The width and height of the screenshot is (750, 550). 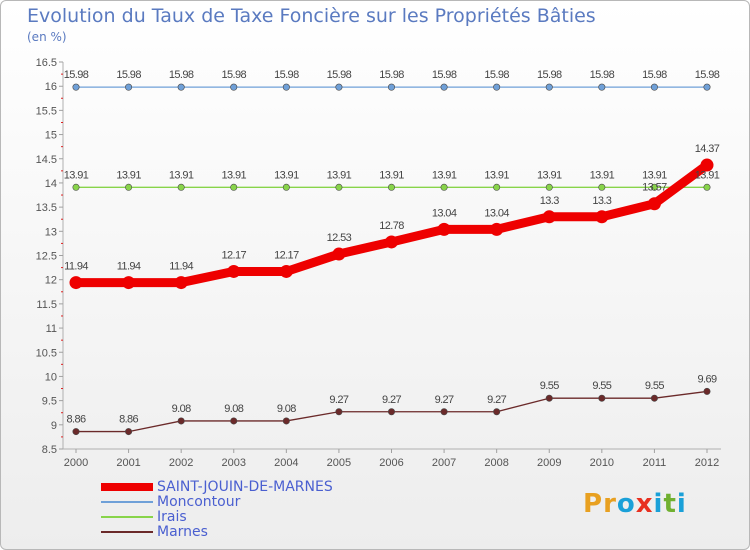 What do you see at coordinates (286, 255) in the screenshot?
I see `data-label: 12.17` at bounding box center [286, 255].